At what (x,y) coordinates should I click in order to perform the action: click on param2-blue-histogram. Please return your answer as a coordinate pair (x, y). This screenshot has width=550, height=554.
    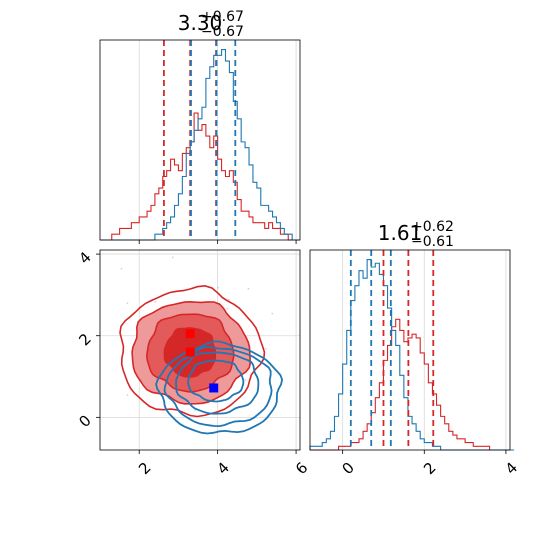
    Looking at the image, I should click on (412, 354).